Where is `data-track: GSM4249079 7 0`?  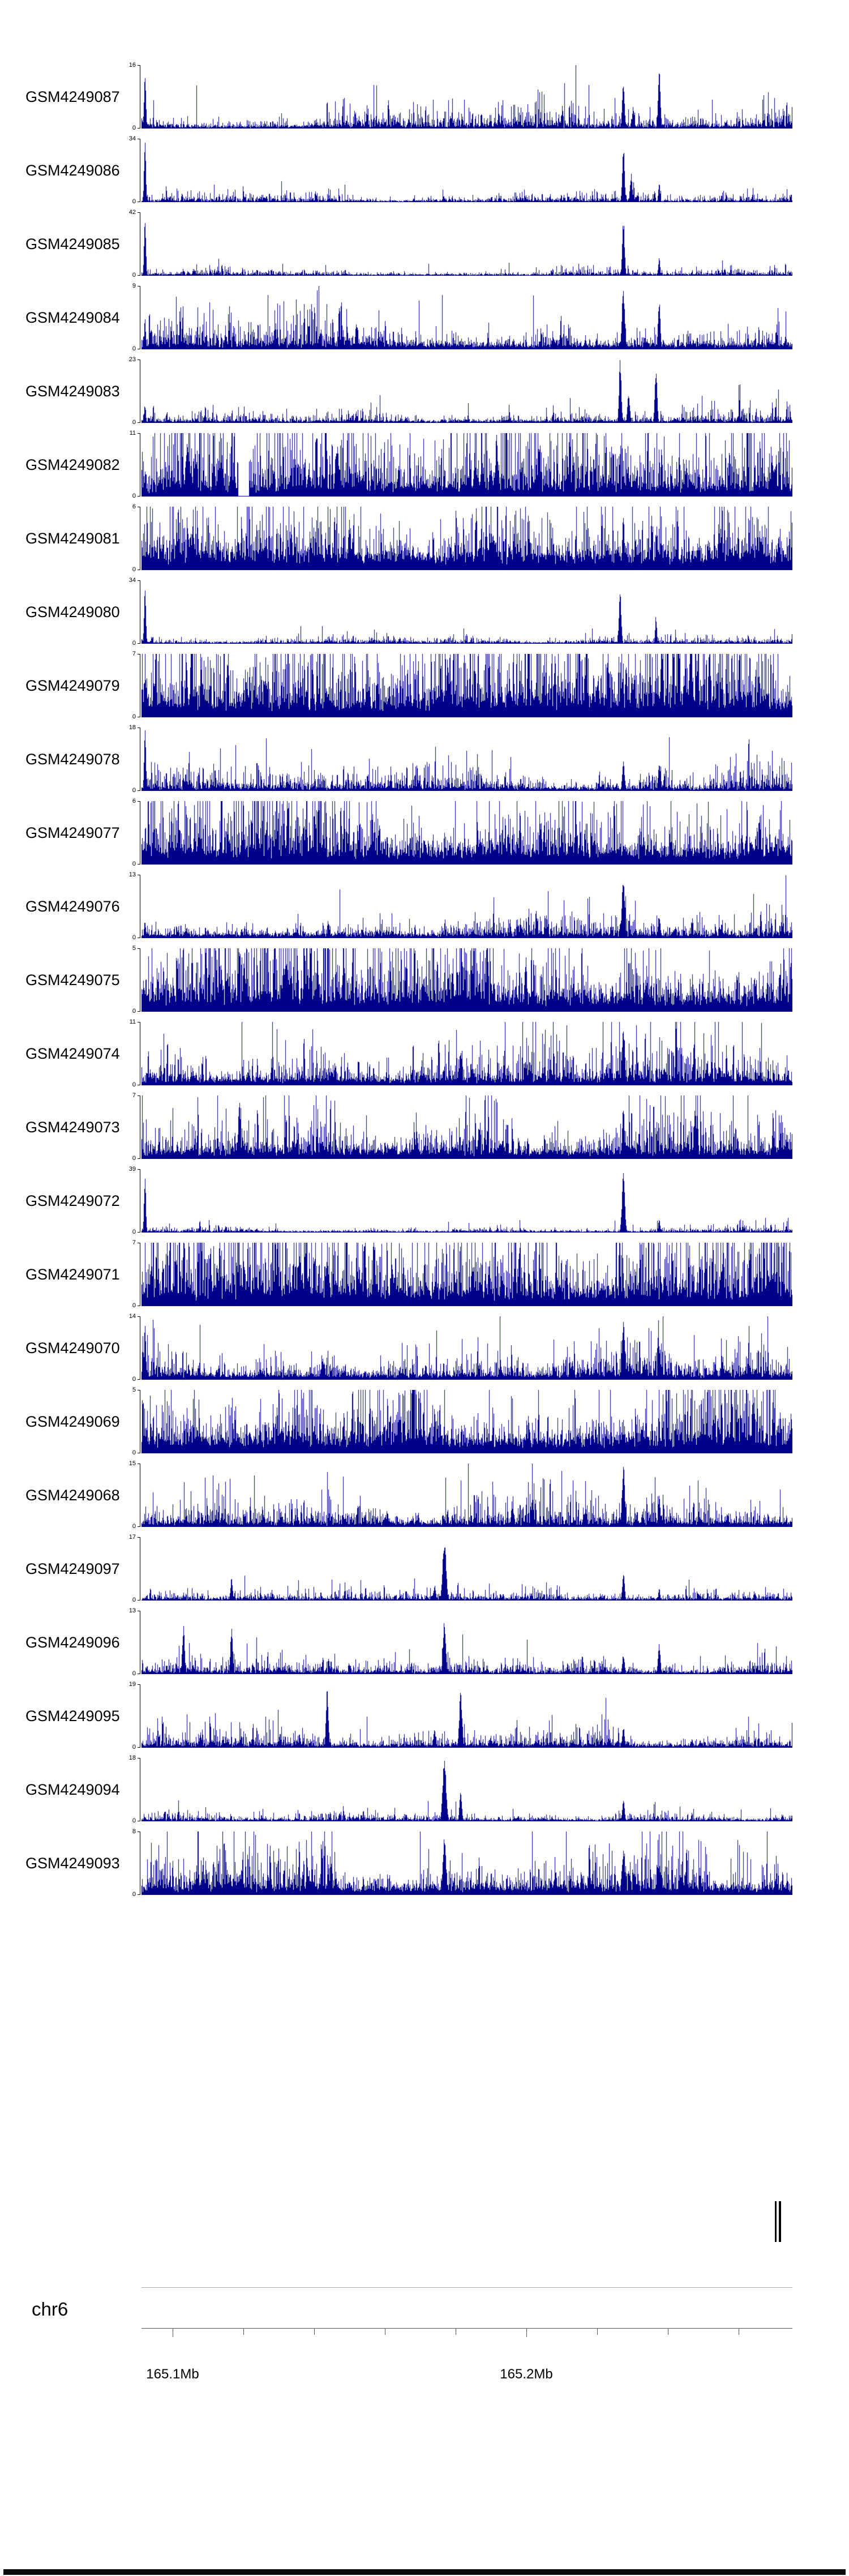
data-track: GSM4249079 7 0 is located at coordinates (424, 689).